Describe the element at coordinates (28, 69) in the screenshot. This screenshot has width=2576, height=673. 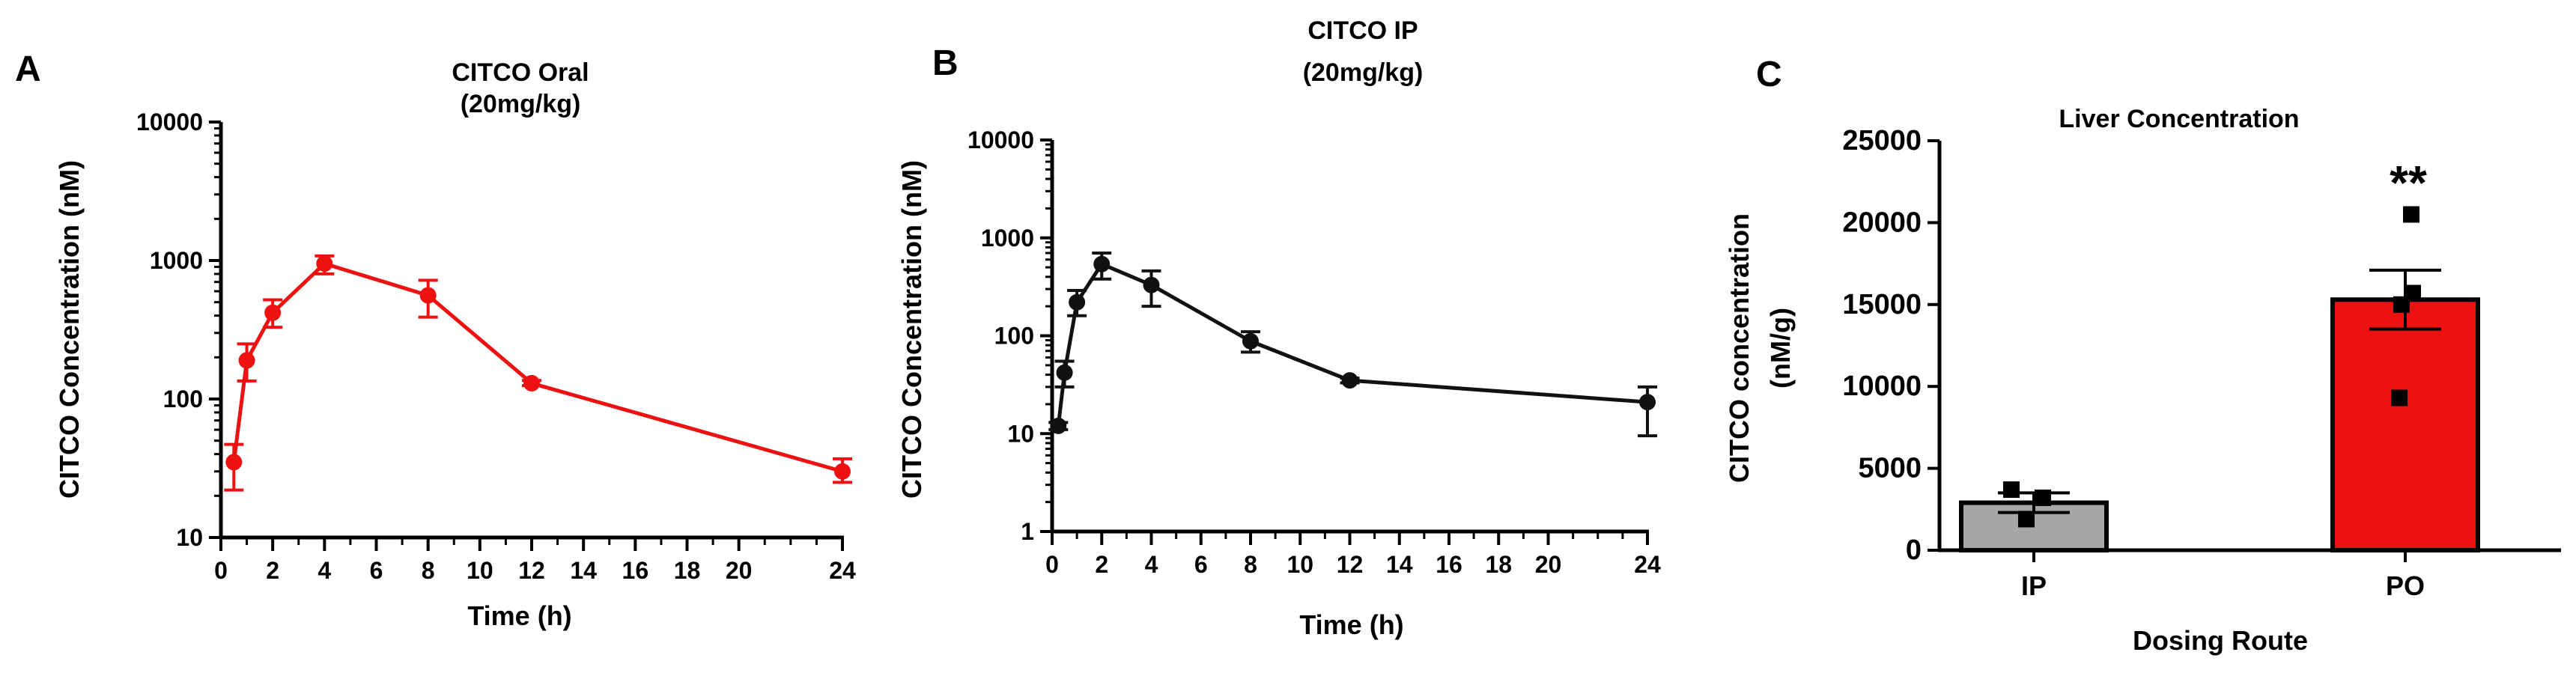
I see `panel-a-letter: A` at that location.